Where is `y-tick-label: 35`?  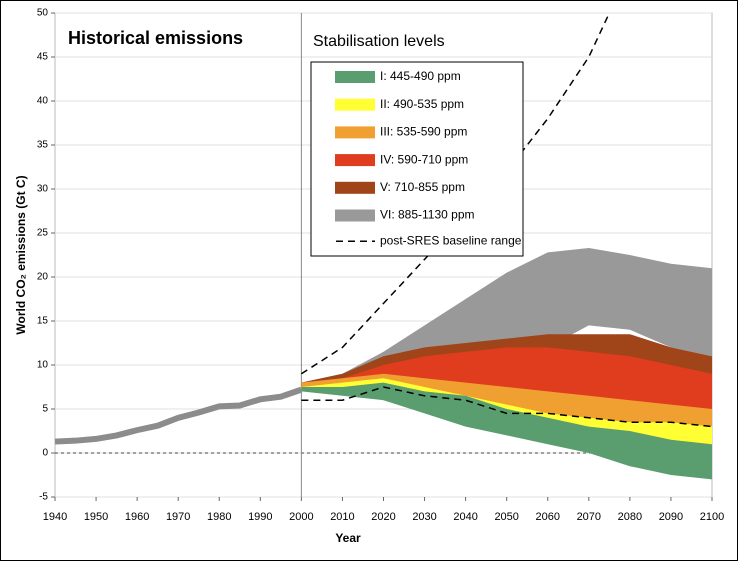
y-tick-label: 35 is located at coordinates (43, 145).